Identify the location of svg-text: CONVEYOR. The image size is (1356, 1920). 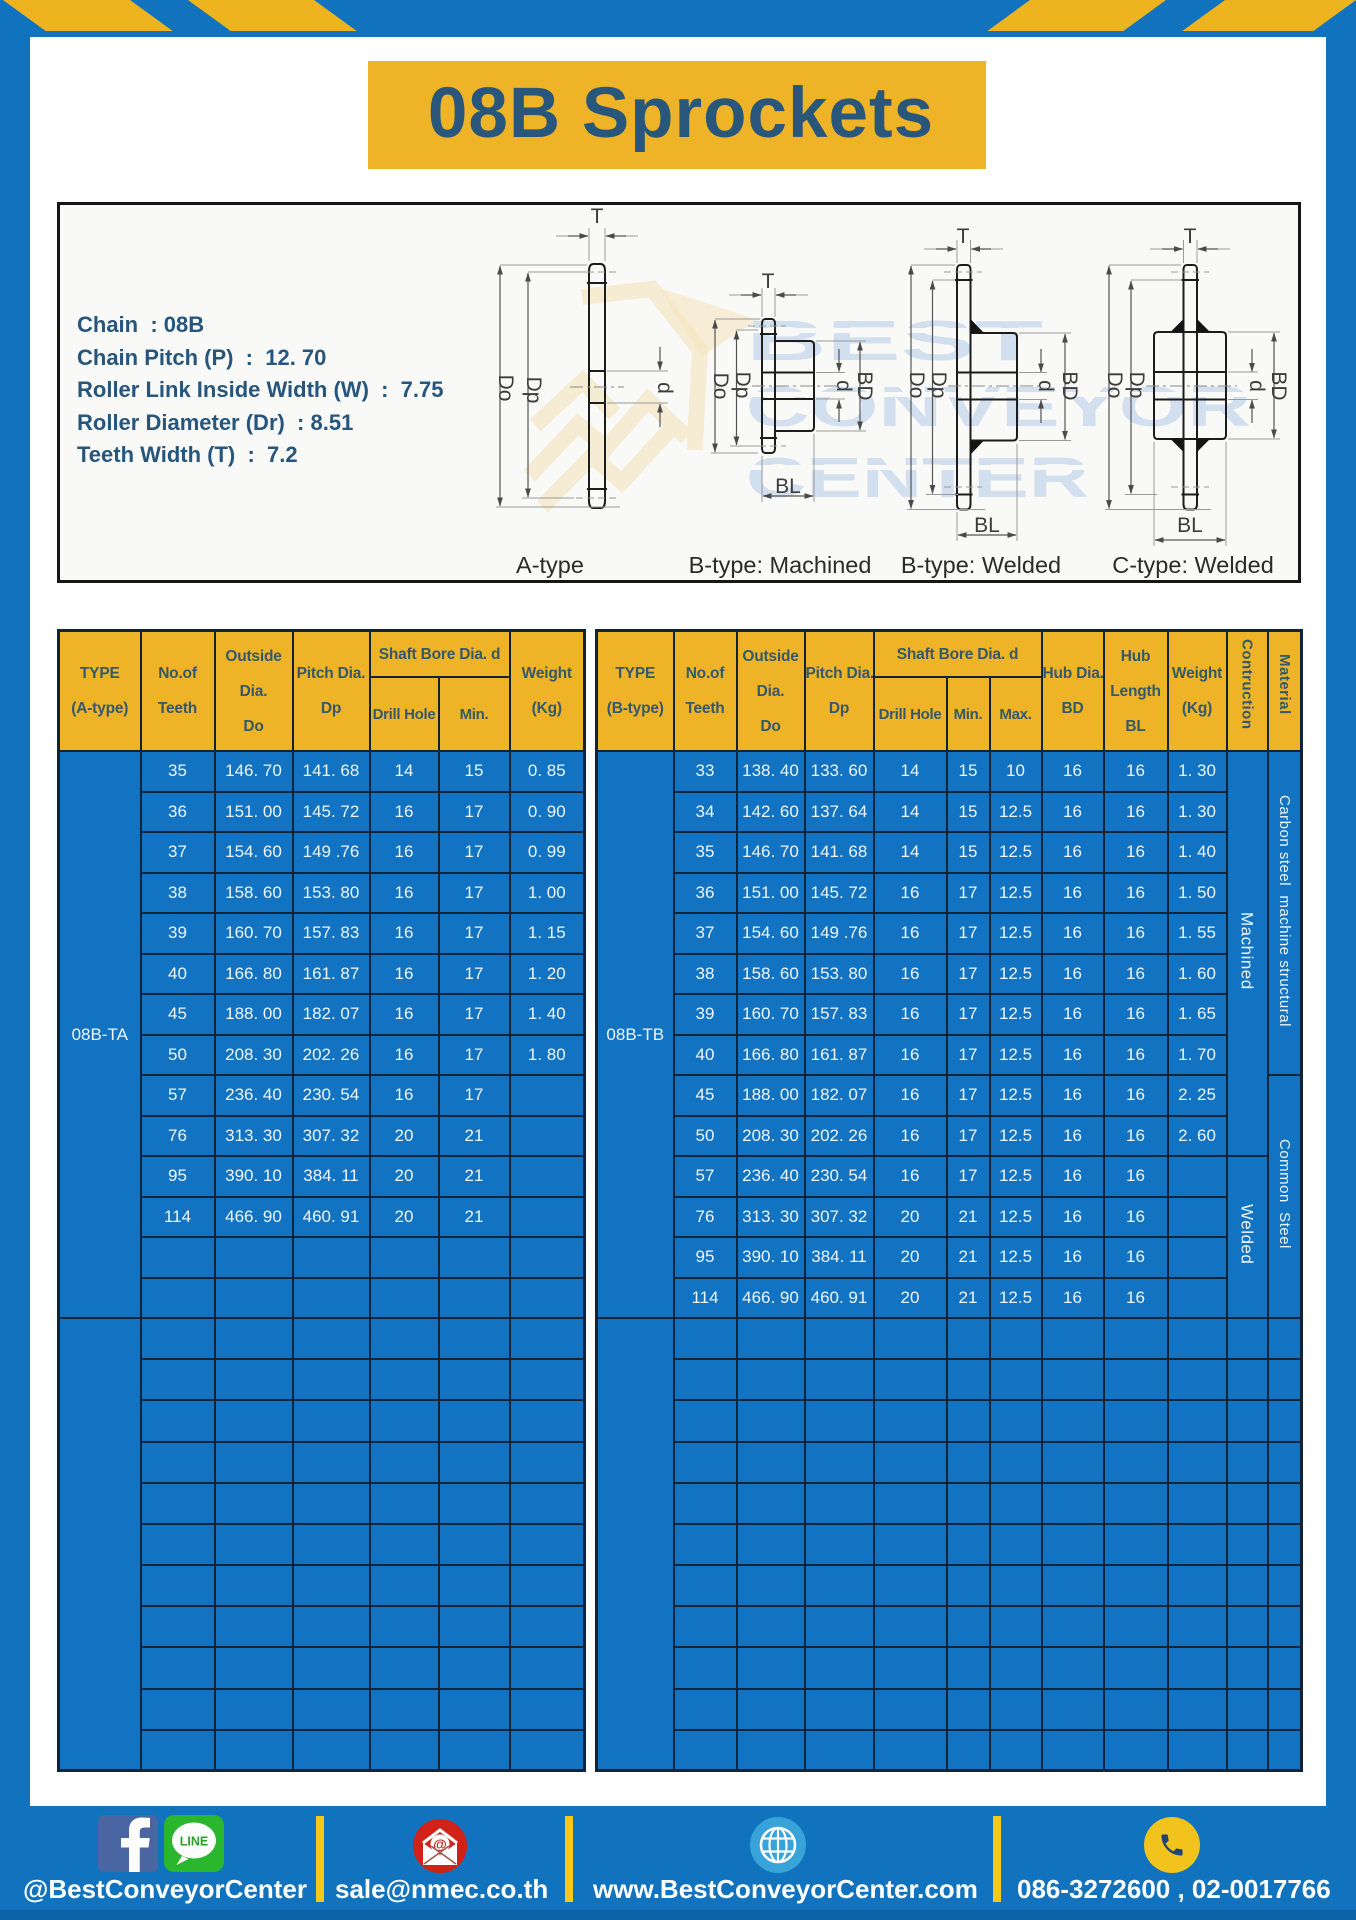
(998, 407).